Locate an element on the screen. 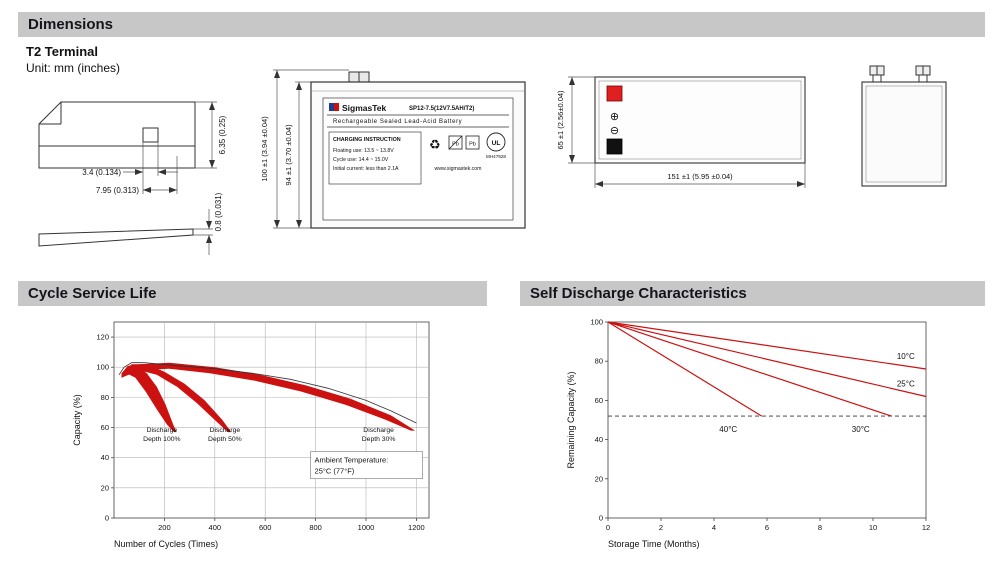 The image size is (1000, 565). case-top-inner-line is located at coordinates (700, 120).